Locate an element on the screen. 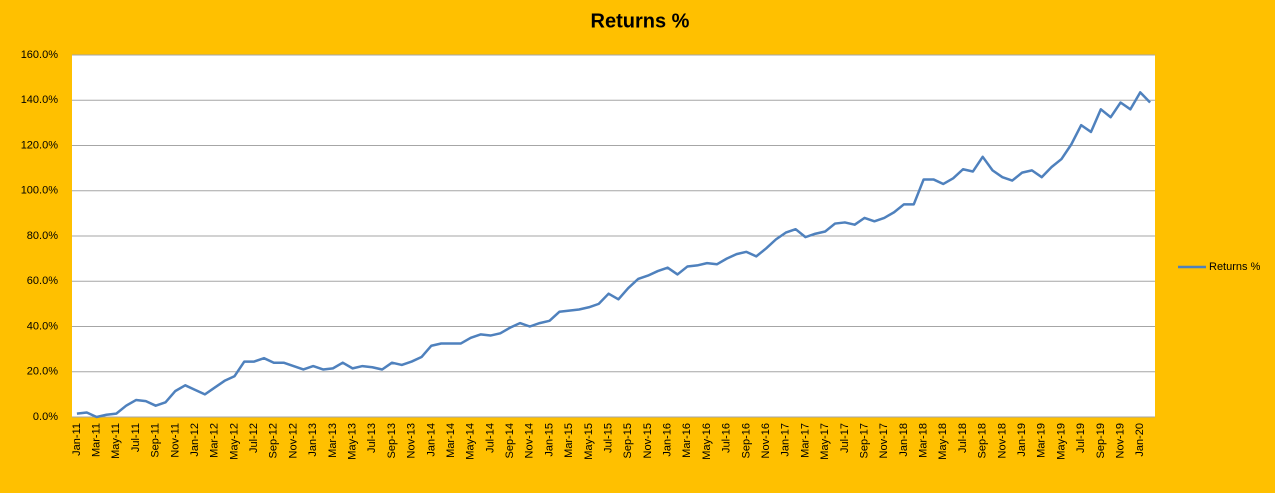 This screenshot has width=1275, height=493. x-tick-label: Jul-13 is located at coordinates (372, 438).